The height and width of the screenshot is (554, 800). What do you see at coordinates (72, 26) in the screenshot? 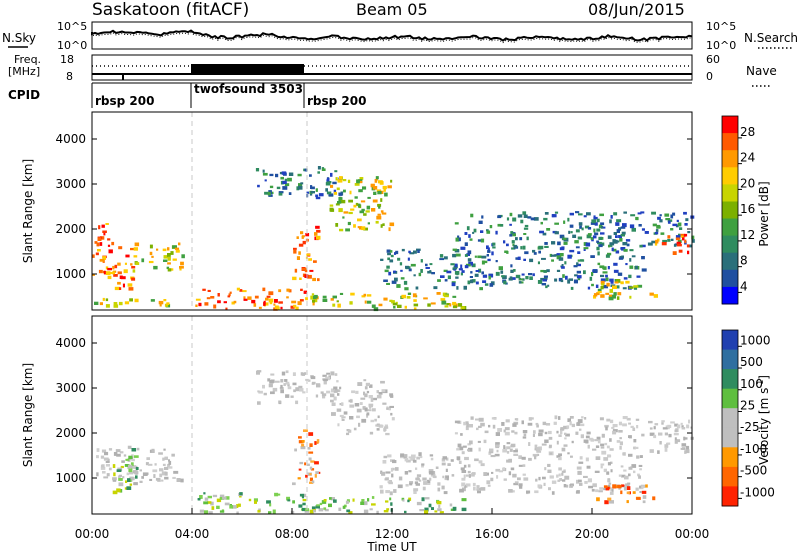
I see `nsky-tick-top: 10^5` at bounding box center [72, 26].